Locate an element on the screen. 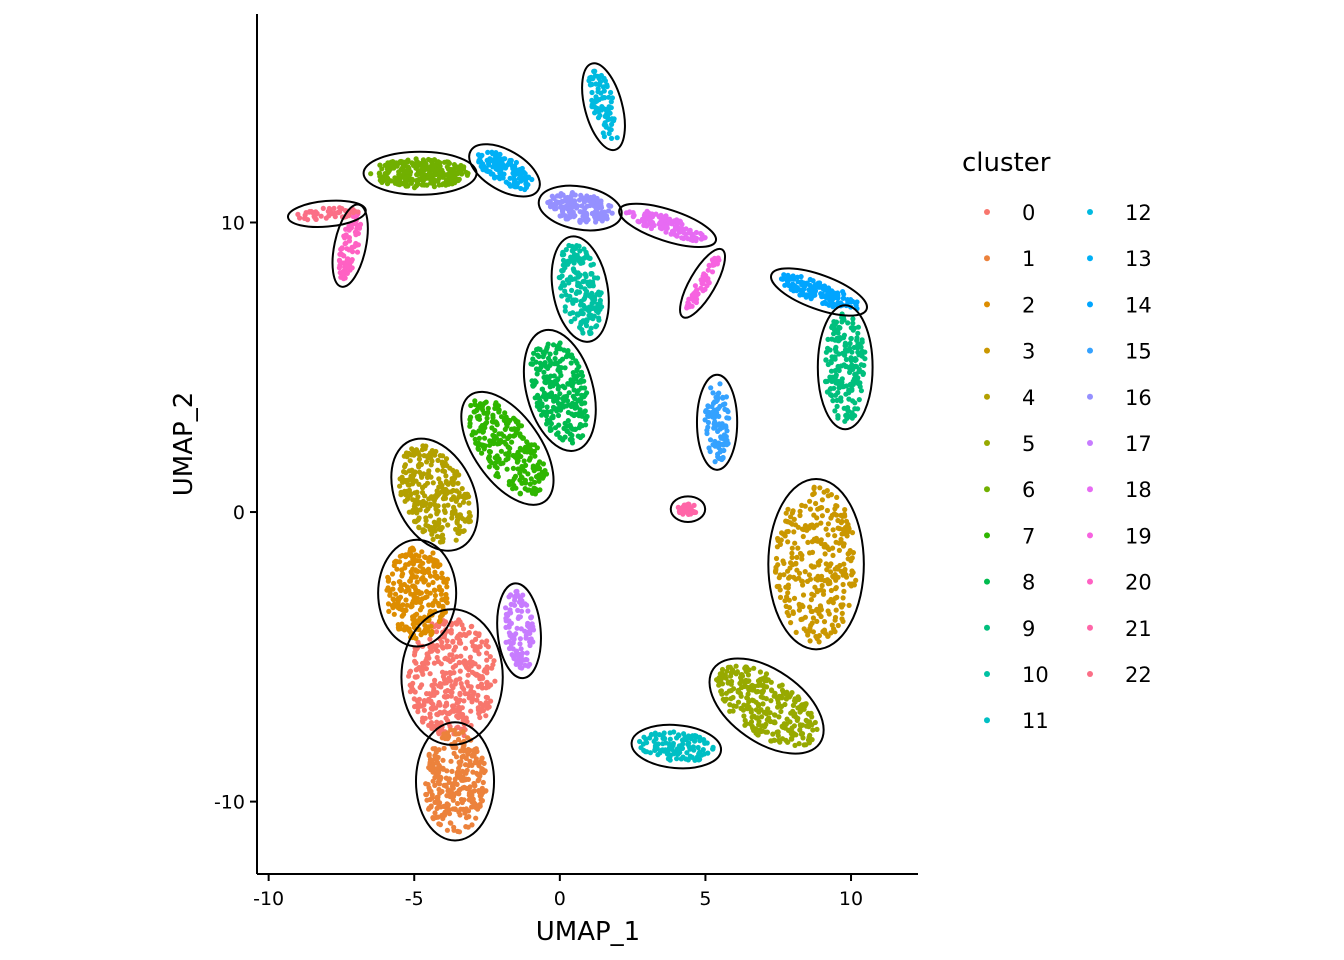 The width and height of the screenshot is (1344, 960). legend-label: 18 is located at coordinates (1138, 490).